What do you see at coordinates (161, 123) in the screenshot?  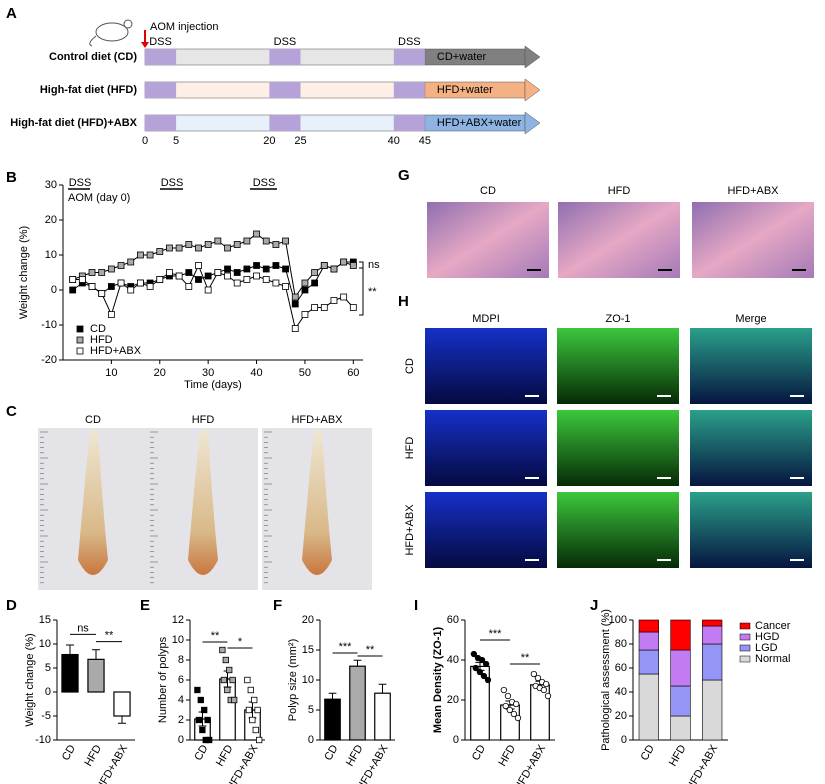 I see `dss-window` at bounding box center [161, 123].